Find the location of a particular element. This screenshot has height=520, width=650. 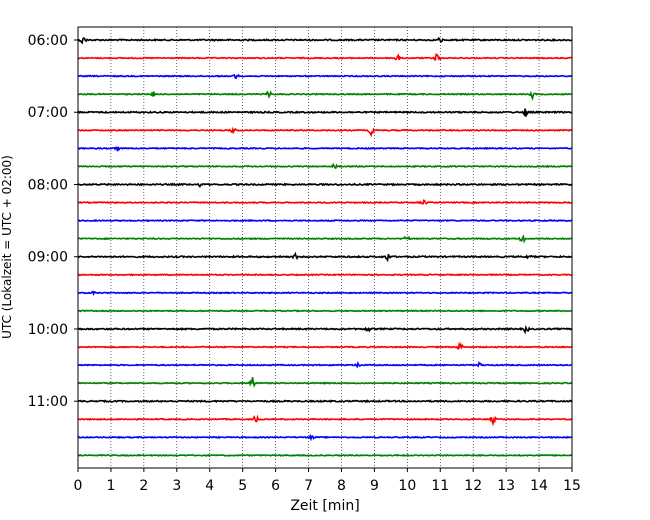

y-tick-label: 10:00 is located at coordinates (48, 330).